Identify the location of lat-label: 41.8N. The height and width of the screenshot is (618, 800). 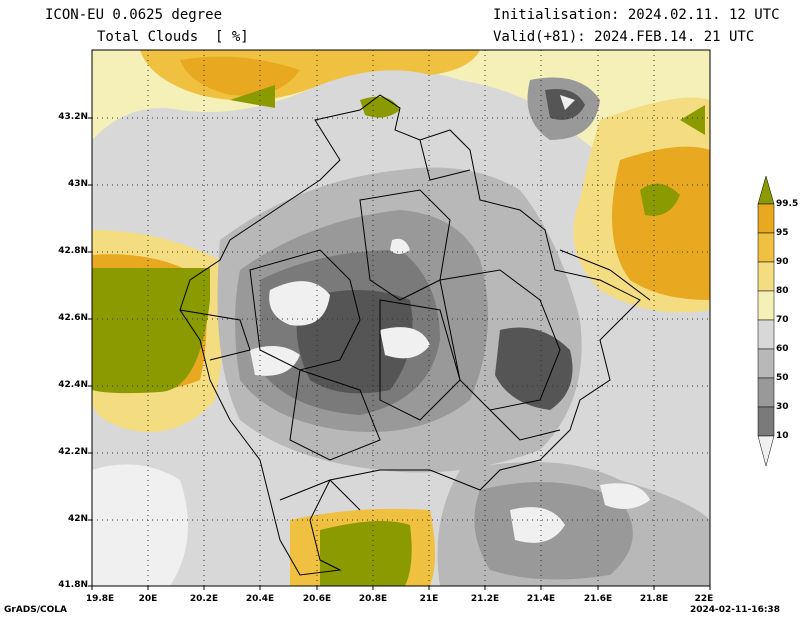
(73, 585).